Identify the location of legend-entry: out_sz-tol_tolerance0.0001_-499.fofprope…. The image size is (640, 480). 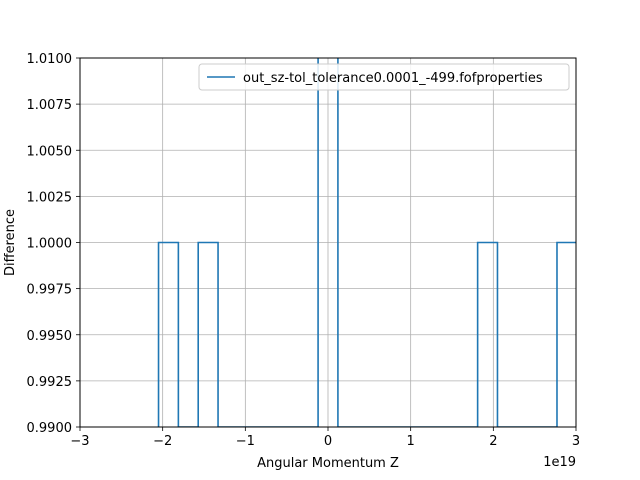
(393, 78).